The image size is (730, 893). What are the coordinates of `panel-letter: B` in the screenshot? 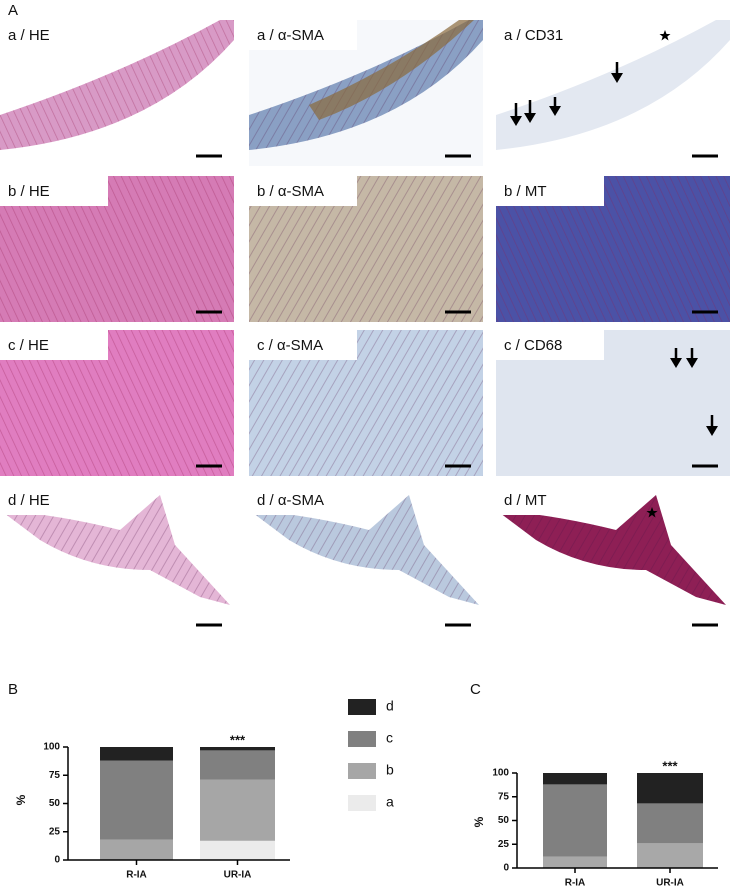 It's located at (13, 689).